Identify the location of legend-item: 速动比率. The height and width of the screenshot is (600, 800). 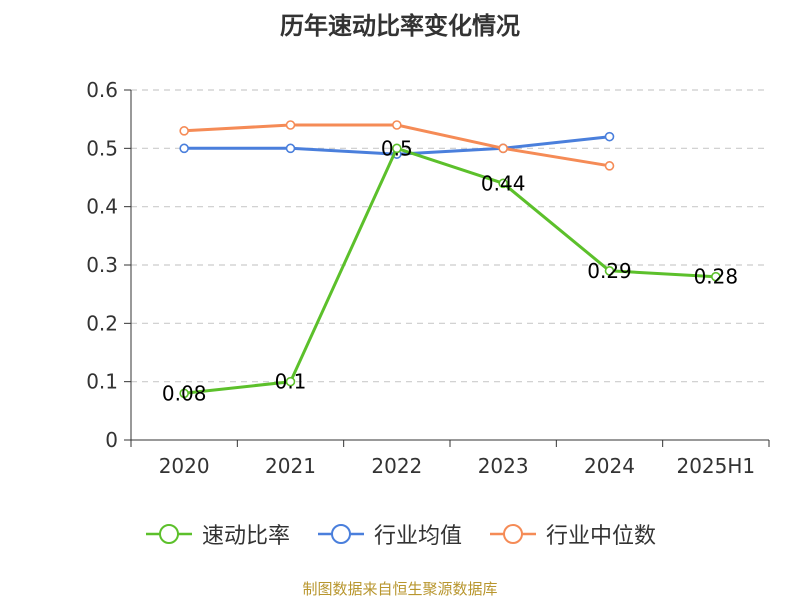
(217, 534).